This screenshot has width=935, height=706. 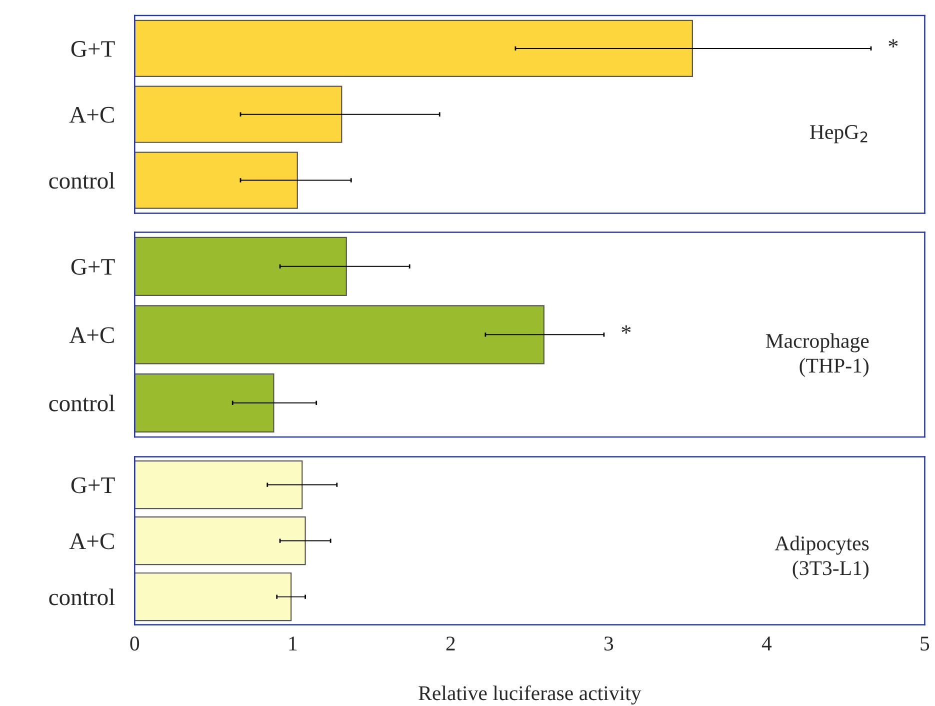 What do you see at coordinates (767, 643) in the screenshot?
I see `x-tick-label: 4` at bounding box center [767, 643].